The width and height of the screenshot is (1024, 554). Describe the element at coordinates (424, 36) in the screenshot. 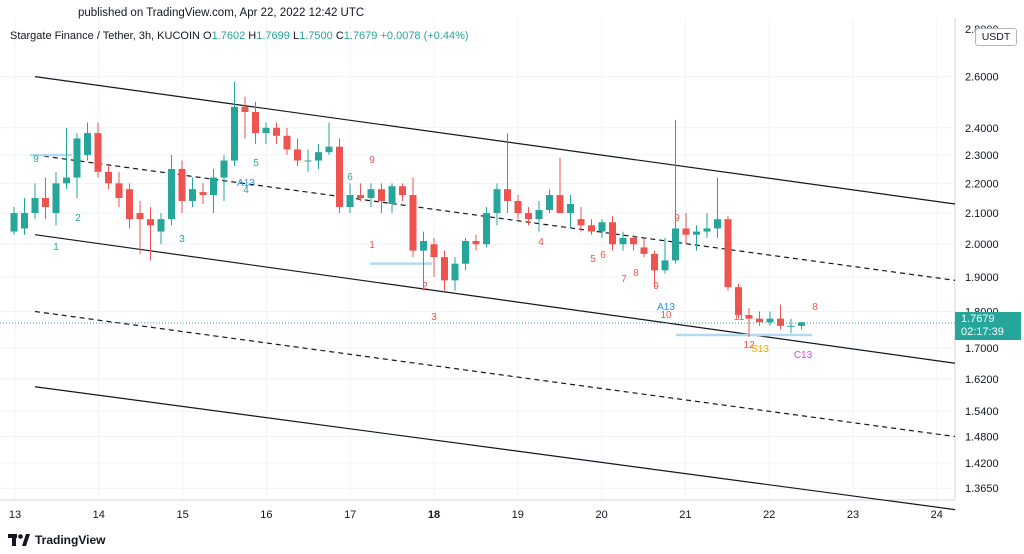

I see `change-value: +0.0078 (+0.44%)` at that location.